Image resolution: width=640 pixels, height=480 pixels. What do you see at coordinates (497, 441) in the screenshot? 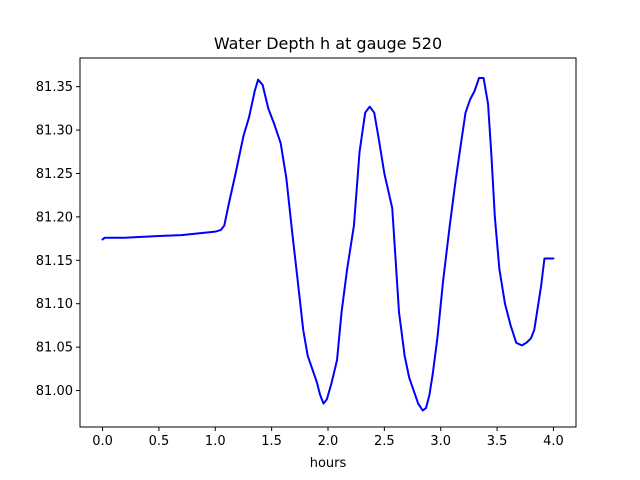
I see `x-tick-label: 3.5` at bounding box center [497, 441].